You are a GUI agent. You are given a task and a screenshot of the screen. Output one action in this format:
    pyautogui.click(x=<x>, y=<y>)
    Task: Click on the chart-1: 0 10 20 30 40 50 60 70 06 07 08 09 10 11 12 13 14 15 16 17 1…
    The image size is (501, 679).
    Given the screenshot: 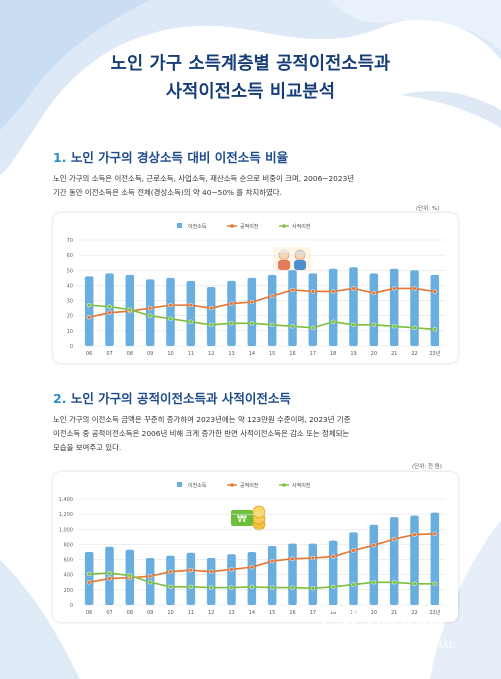 What is the action you would take?
    pyautogui.click(x=256, y=290)
    